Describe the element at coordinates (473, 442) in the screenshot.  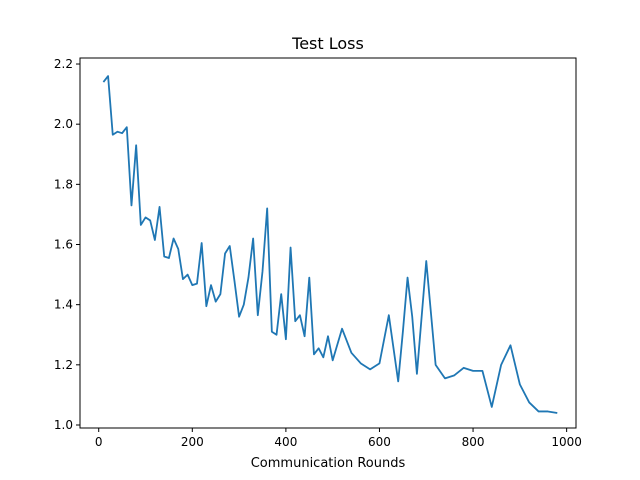
I see `x-tick-label: 800` at that location.